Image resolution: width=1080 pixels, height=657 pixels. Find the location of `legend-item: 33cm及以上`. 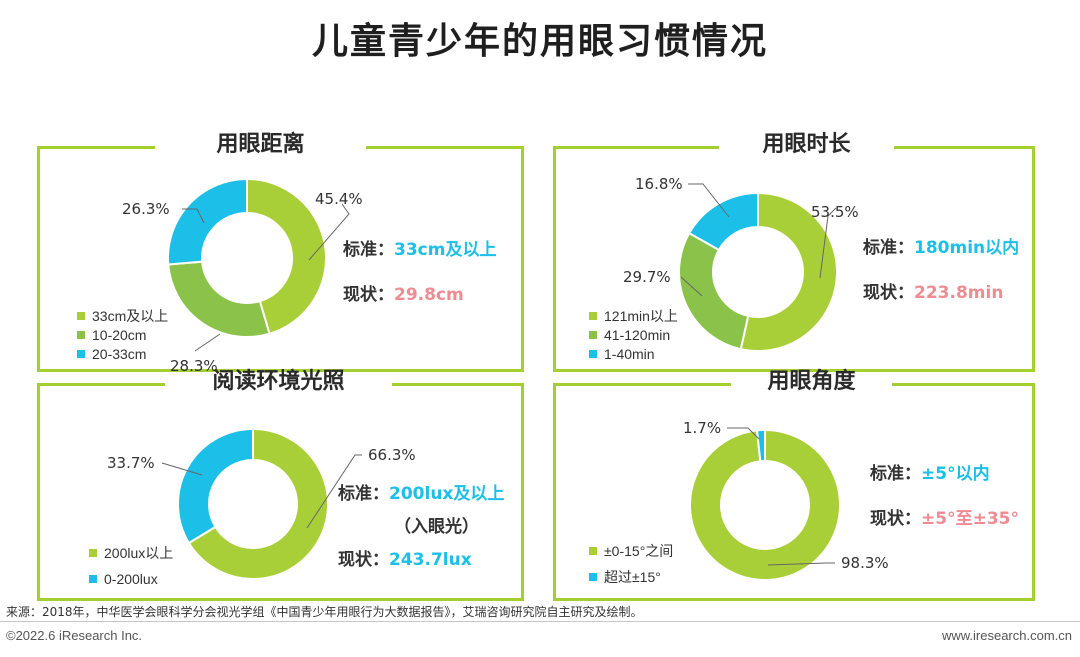

legend-item: 33cm及以上 is located at coordinates (122, 316).